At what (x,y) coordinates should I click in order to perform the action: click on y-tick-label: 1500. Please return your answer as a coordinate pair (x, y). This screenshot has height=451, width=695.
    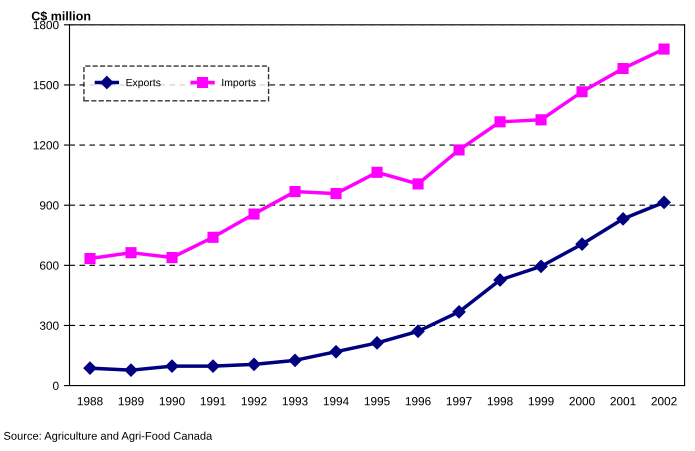
    Looking at the image, I should click on (46, 85).